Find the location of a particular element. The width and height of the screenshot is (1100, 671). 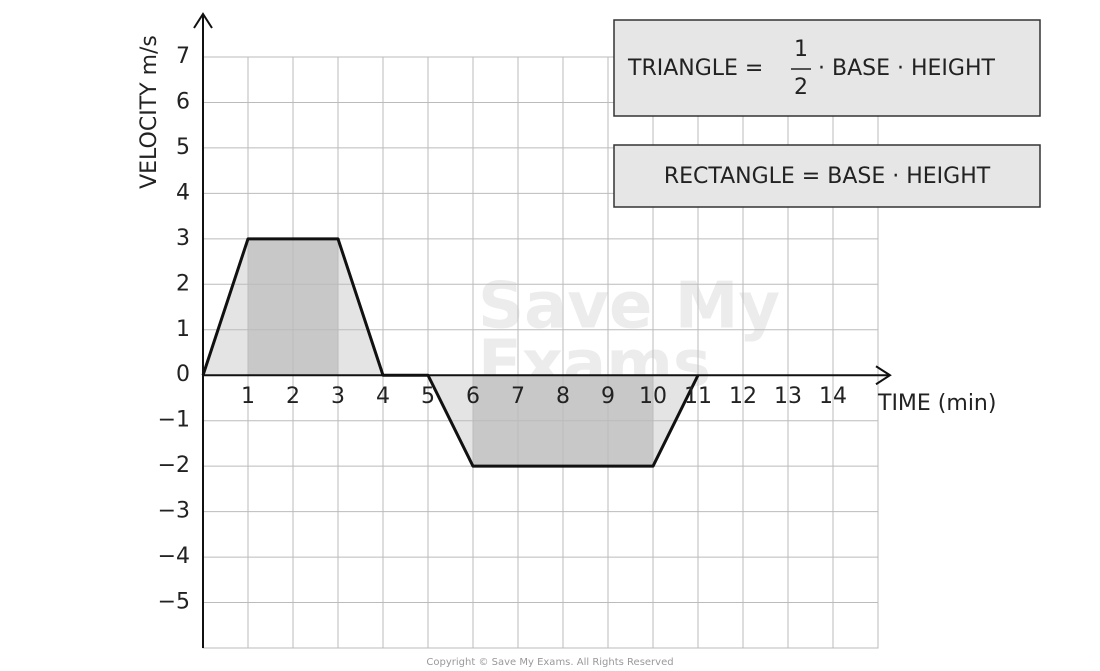

x-tick-label: 6 is located at coordinates (473, 396).